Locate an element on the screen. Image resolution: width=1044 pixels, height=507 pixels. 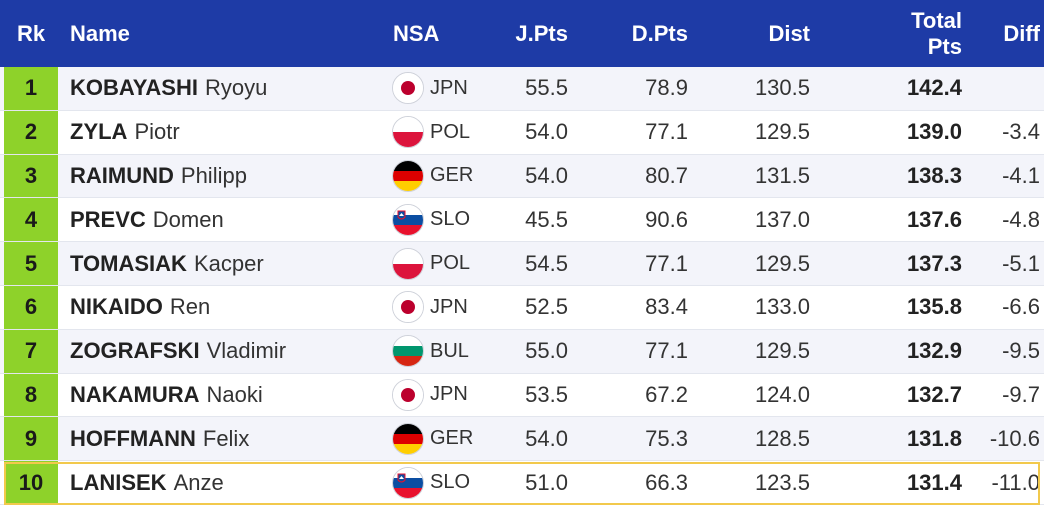
total-pts-cell: 137.3 is located at coordinates (934, 263).